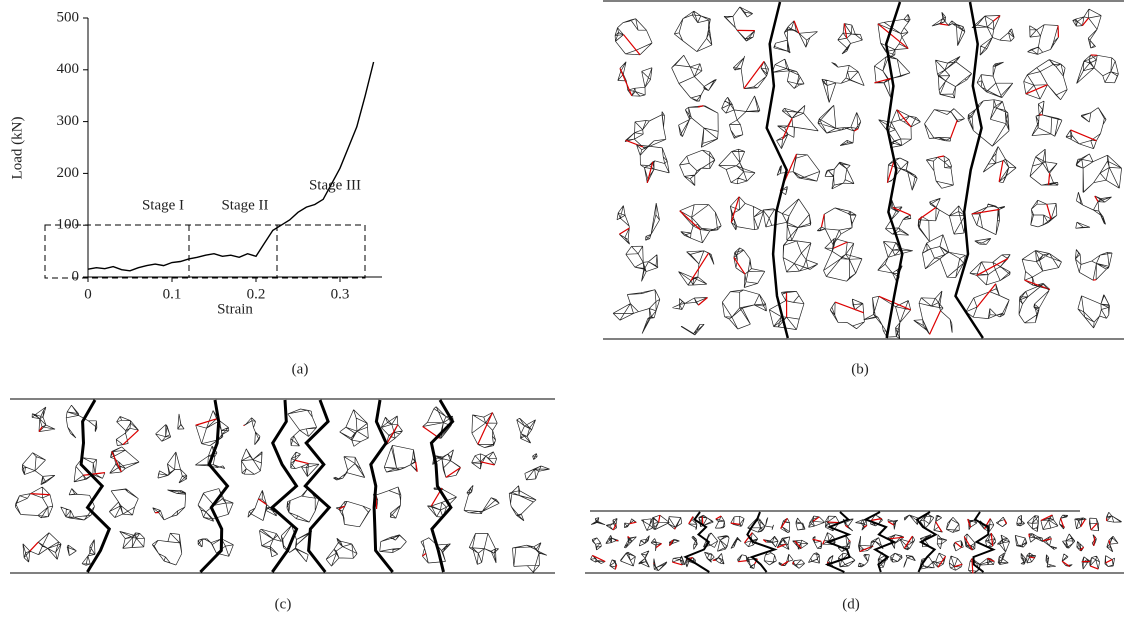 Image resolution: width=1124 pixels, height=618 pixels. What do you see at coordinates (283, 604) in the screenshot?
I see `panel-label: (c)` at bounding box center [283, 604].